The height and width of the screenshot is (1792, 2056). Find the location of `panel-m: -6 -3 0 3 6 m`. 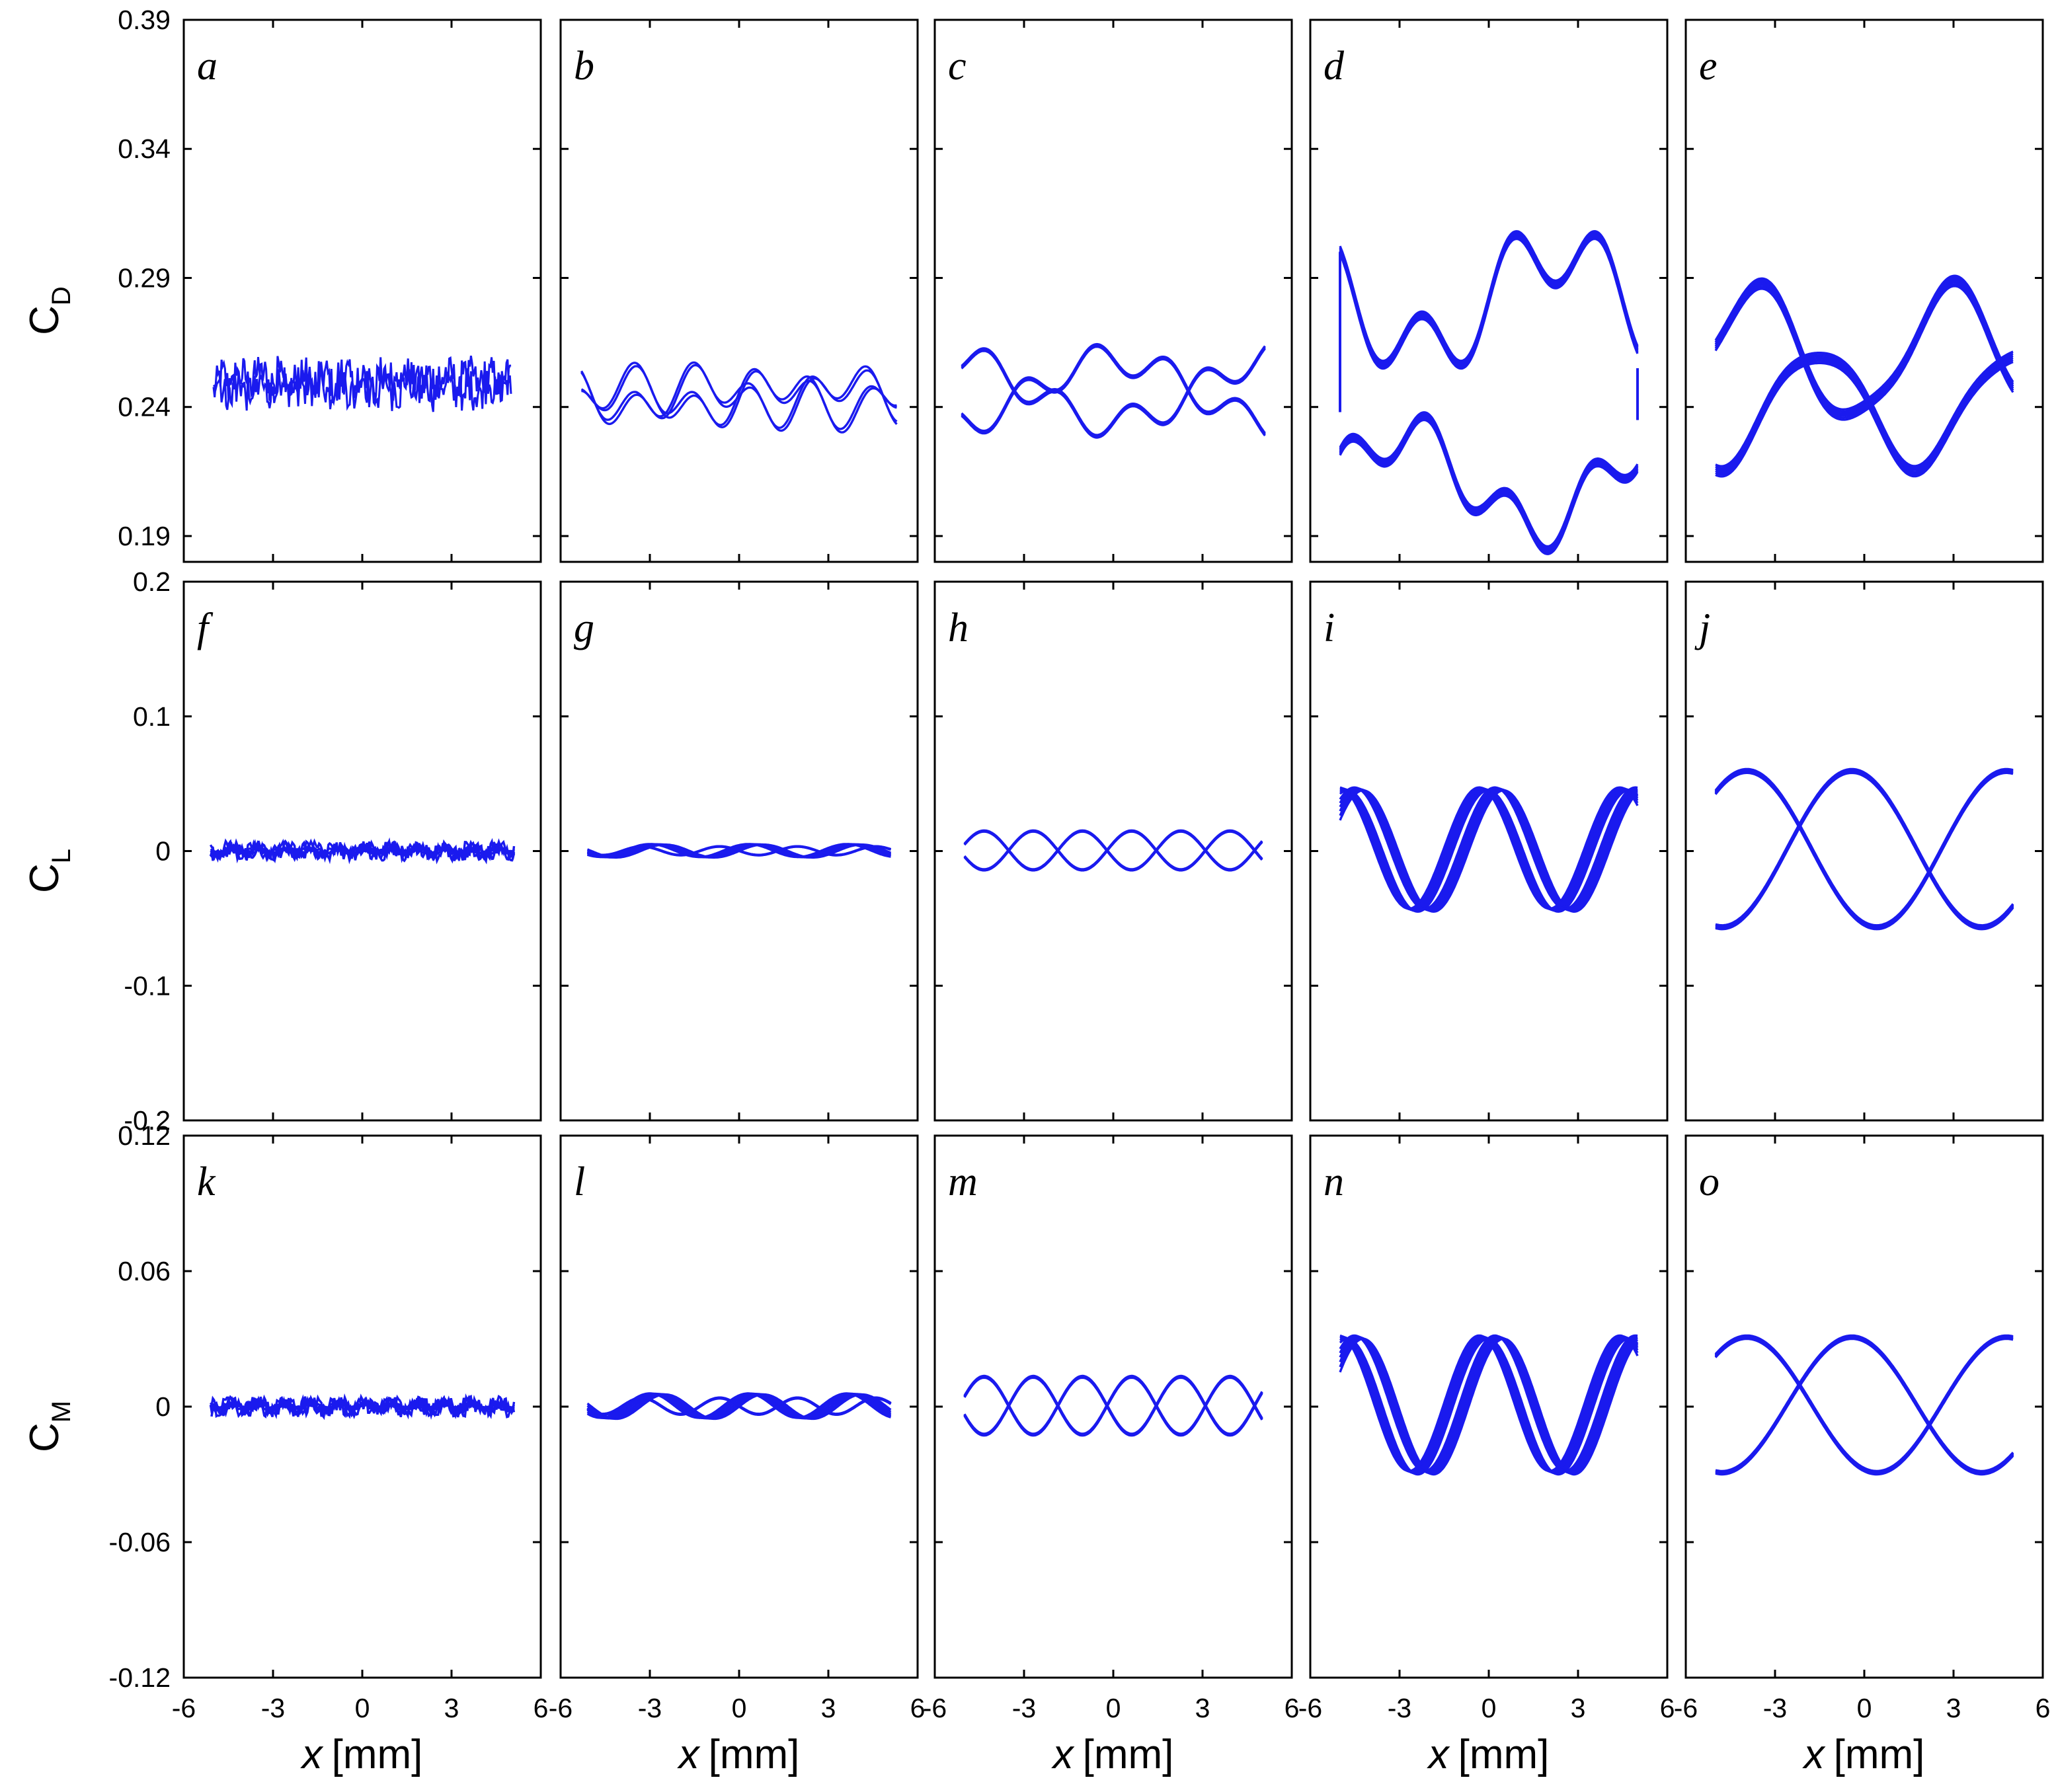

panel-m: -6 -3 0 3 6 m is located at coordinates (1111, 1428).